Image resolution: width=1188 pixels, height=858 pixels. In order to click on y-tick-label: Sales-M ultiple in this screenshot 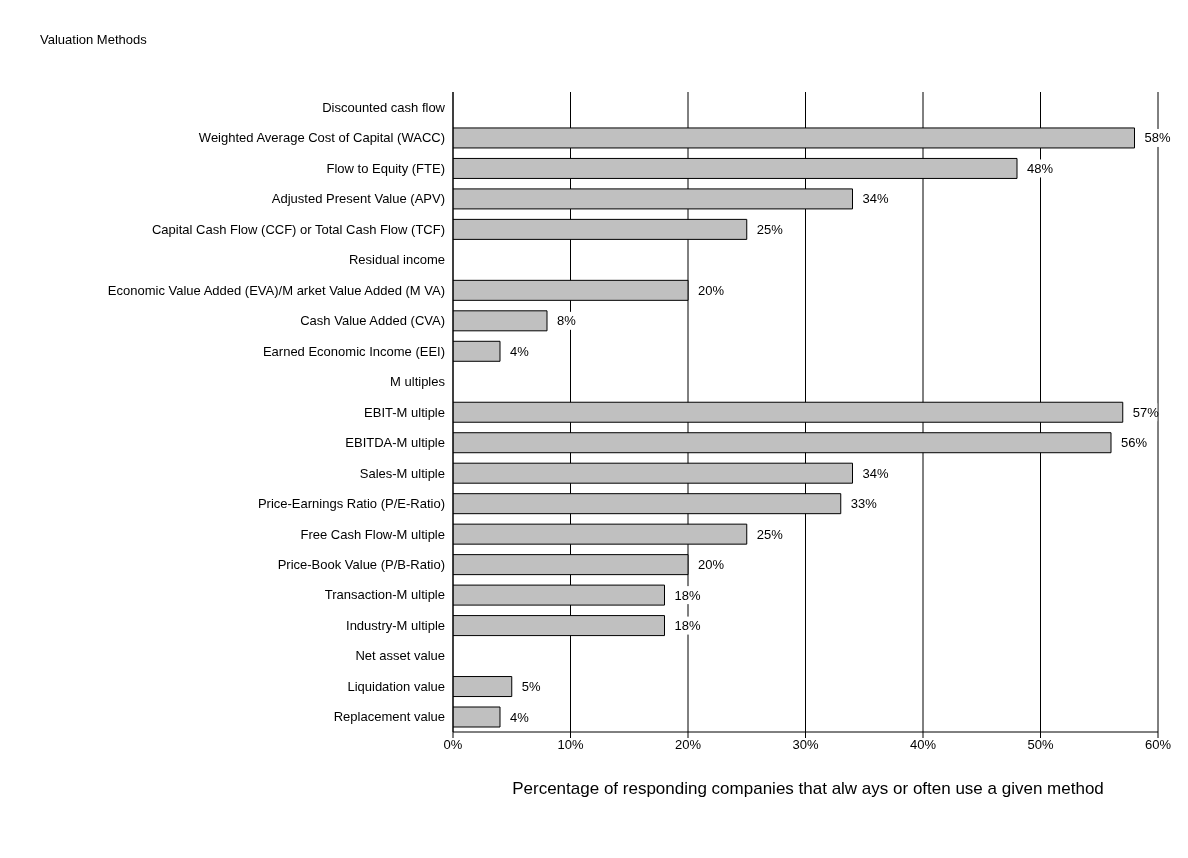, I will do `click(402, 473)`.